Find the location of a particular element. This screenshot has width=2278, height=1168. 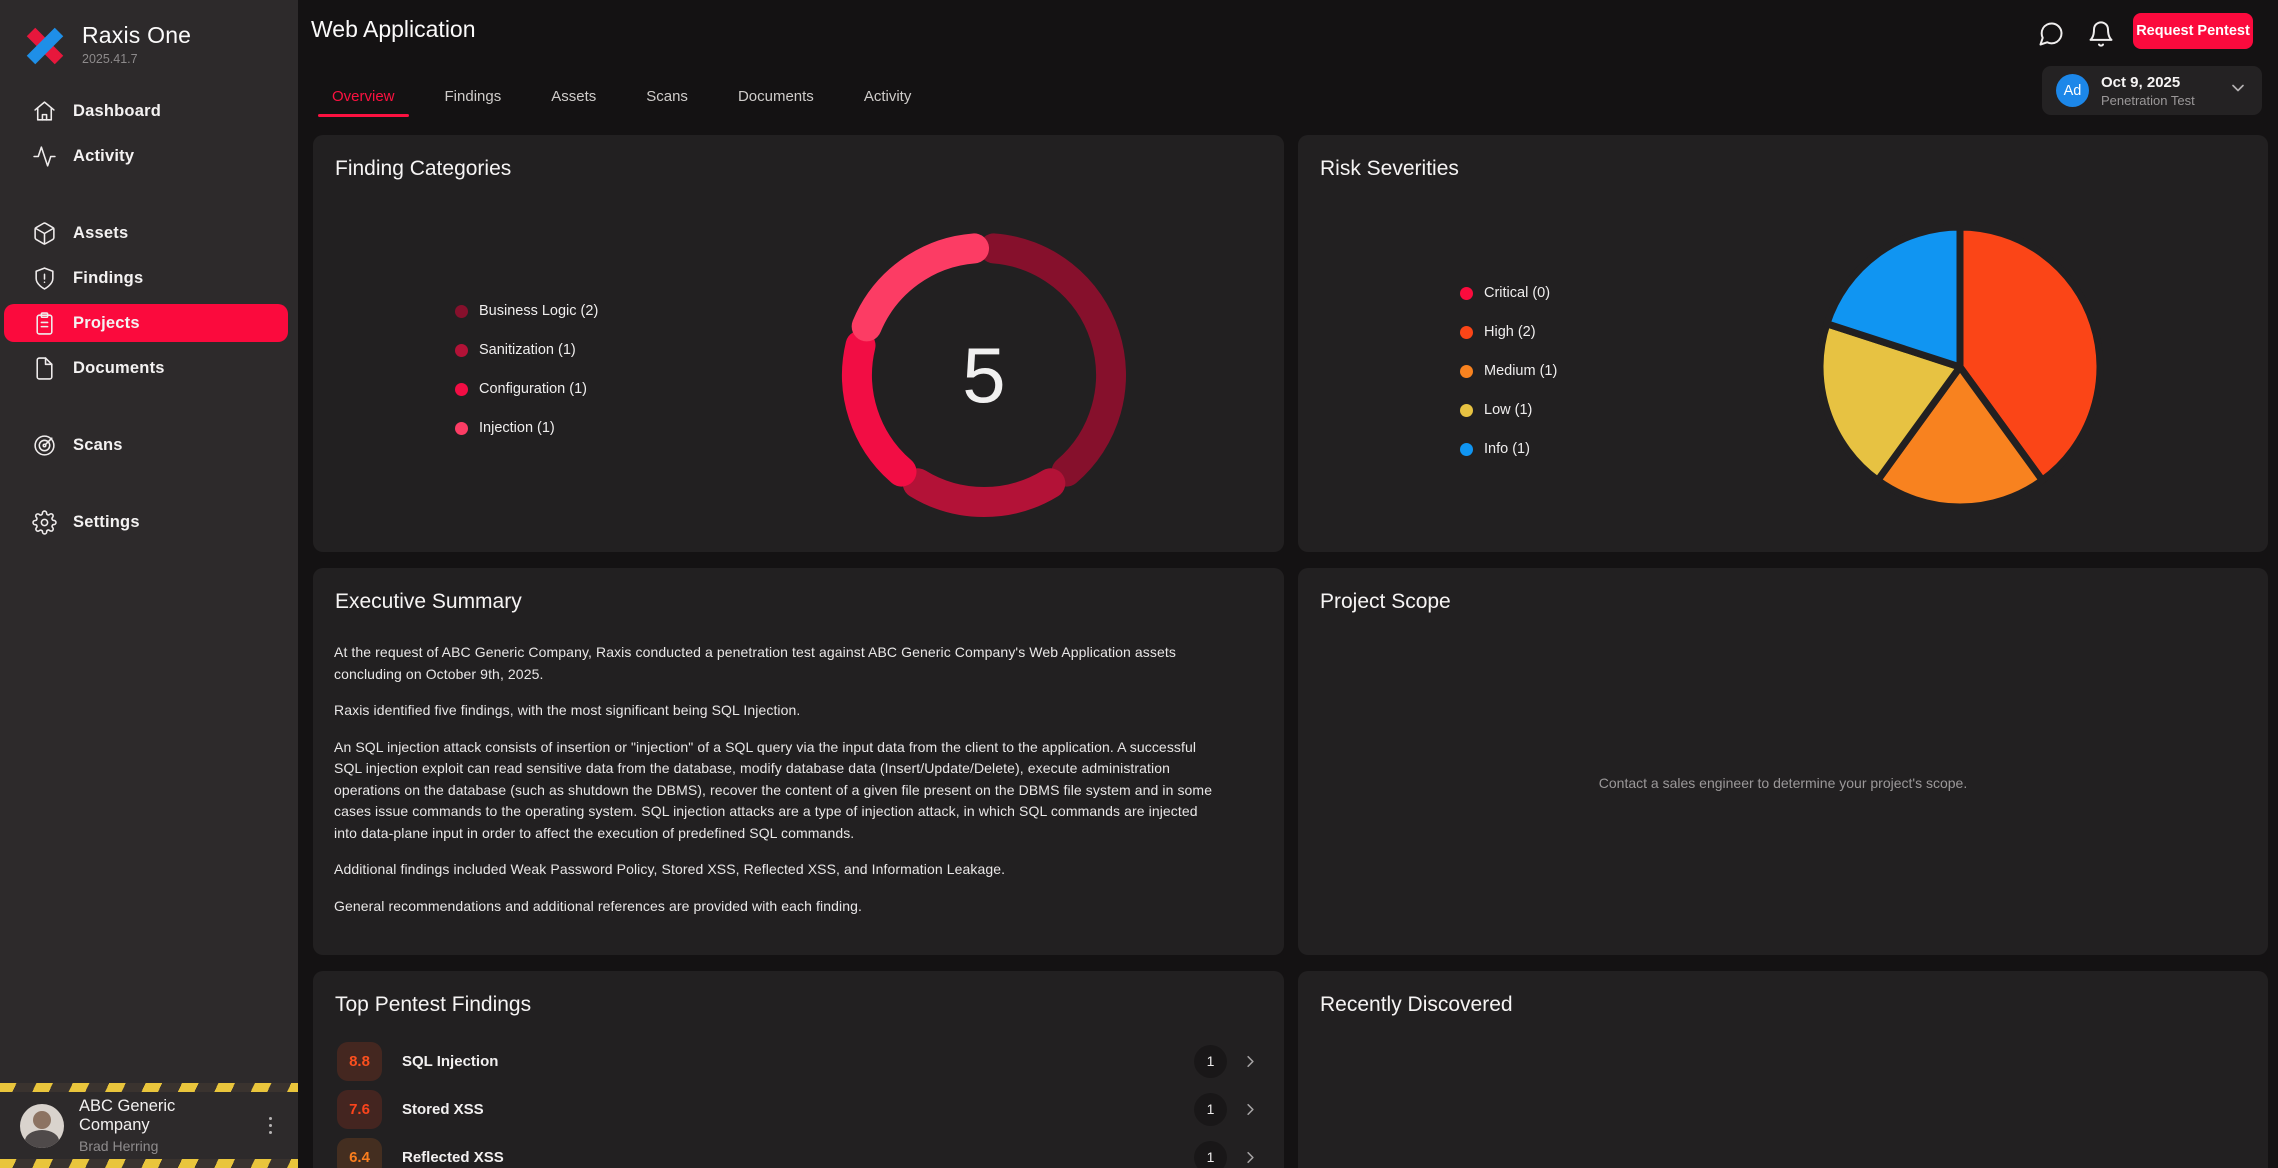

bell-icon is located at coordinates (2101, 34).